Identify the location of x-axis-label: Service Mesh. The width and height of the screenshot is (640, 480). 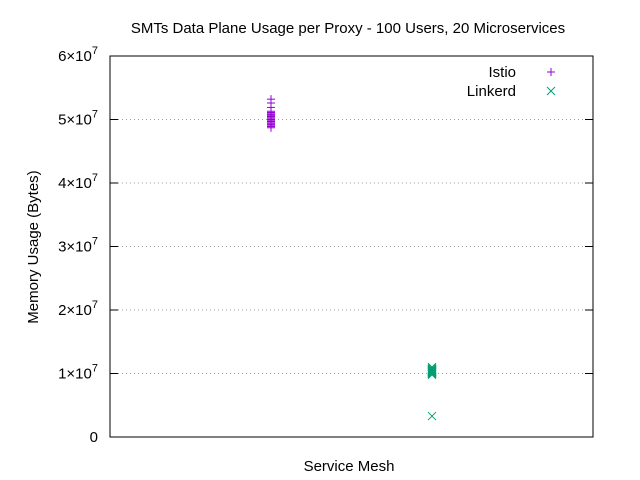
(349, 466).